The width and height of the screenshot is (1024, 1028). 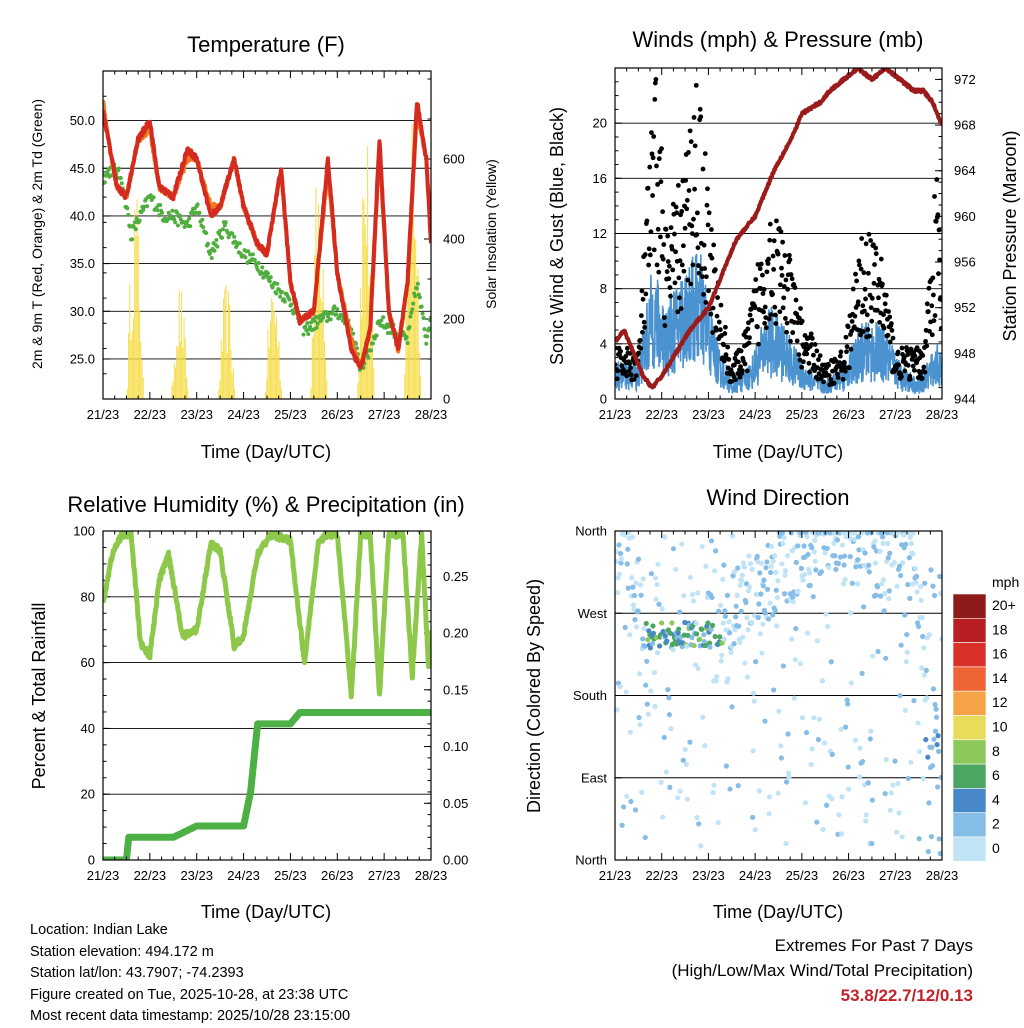 I want to click on wind-ytick-label: 8, so click(x=603, y=288).